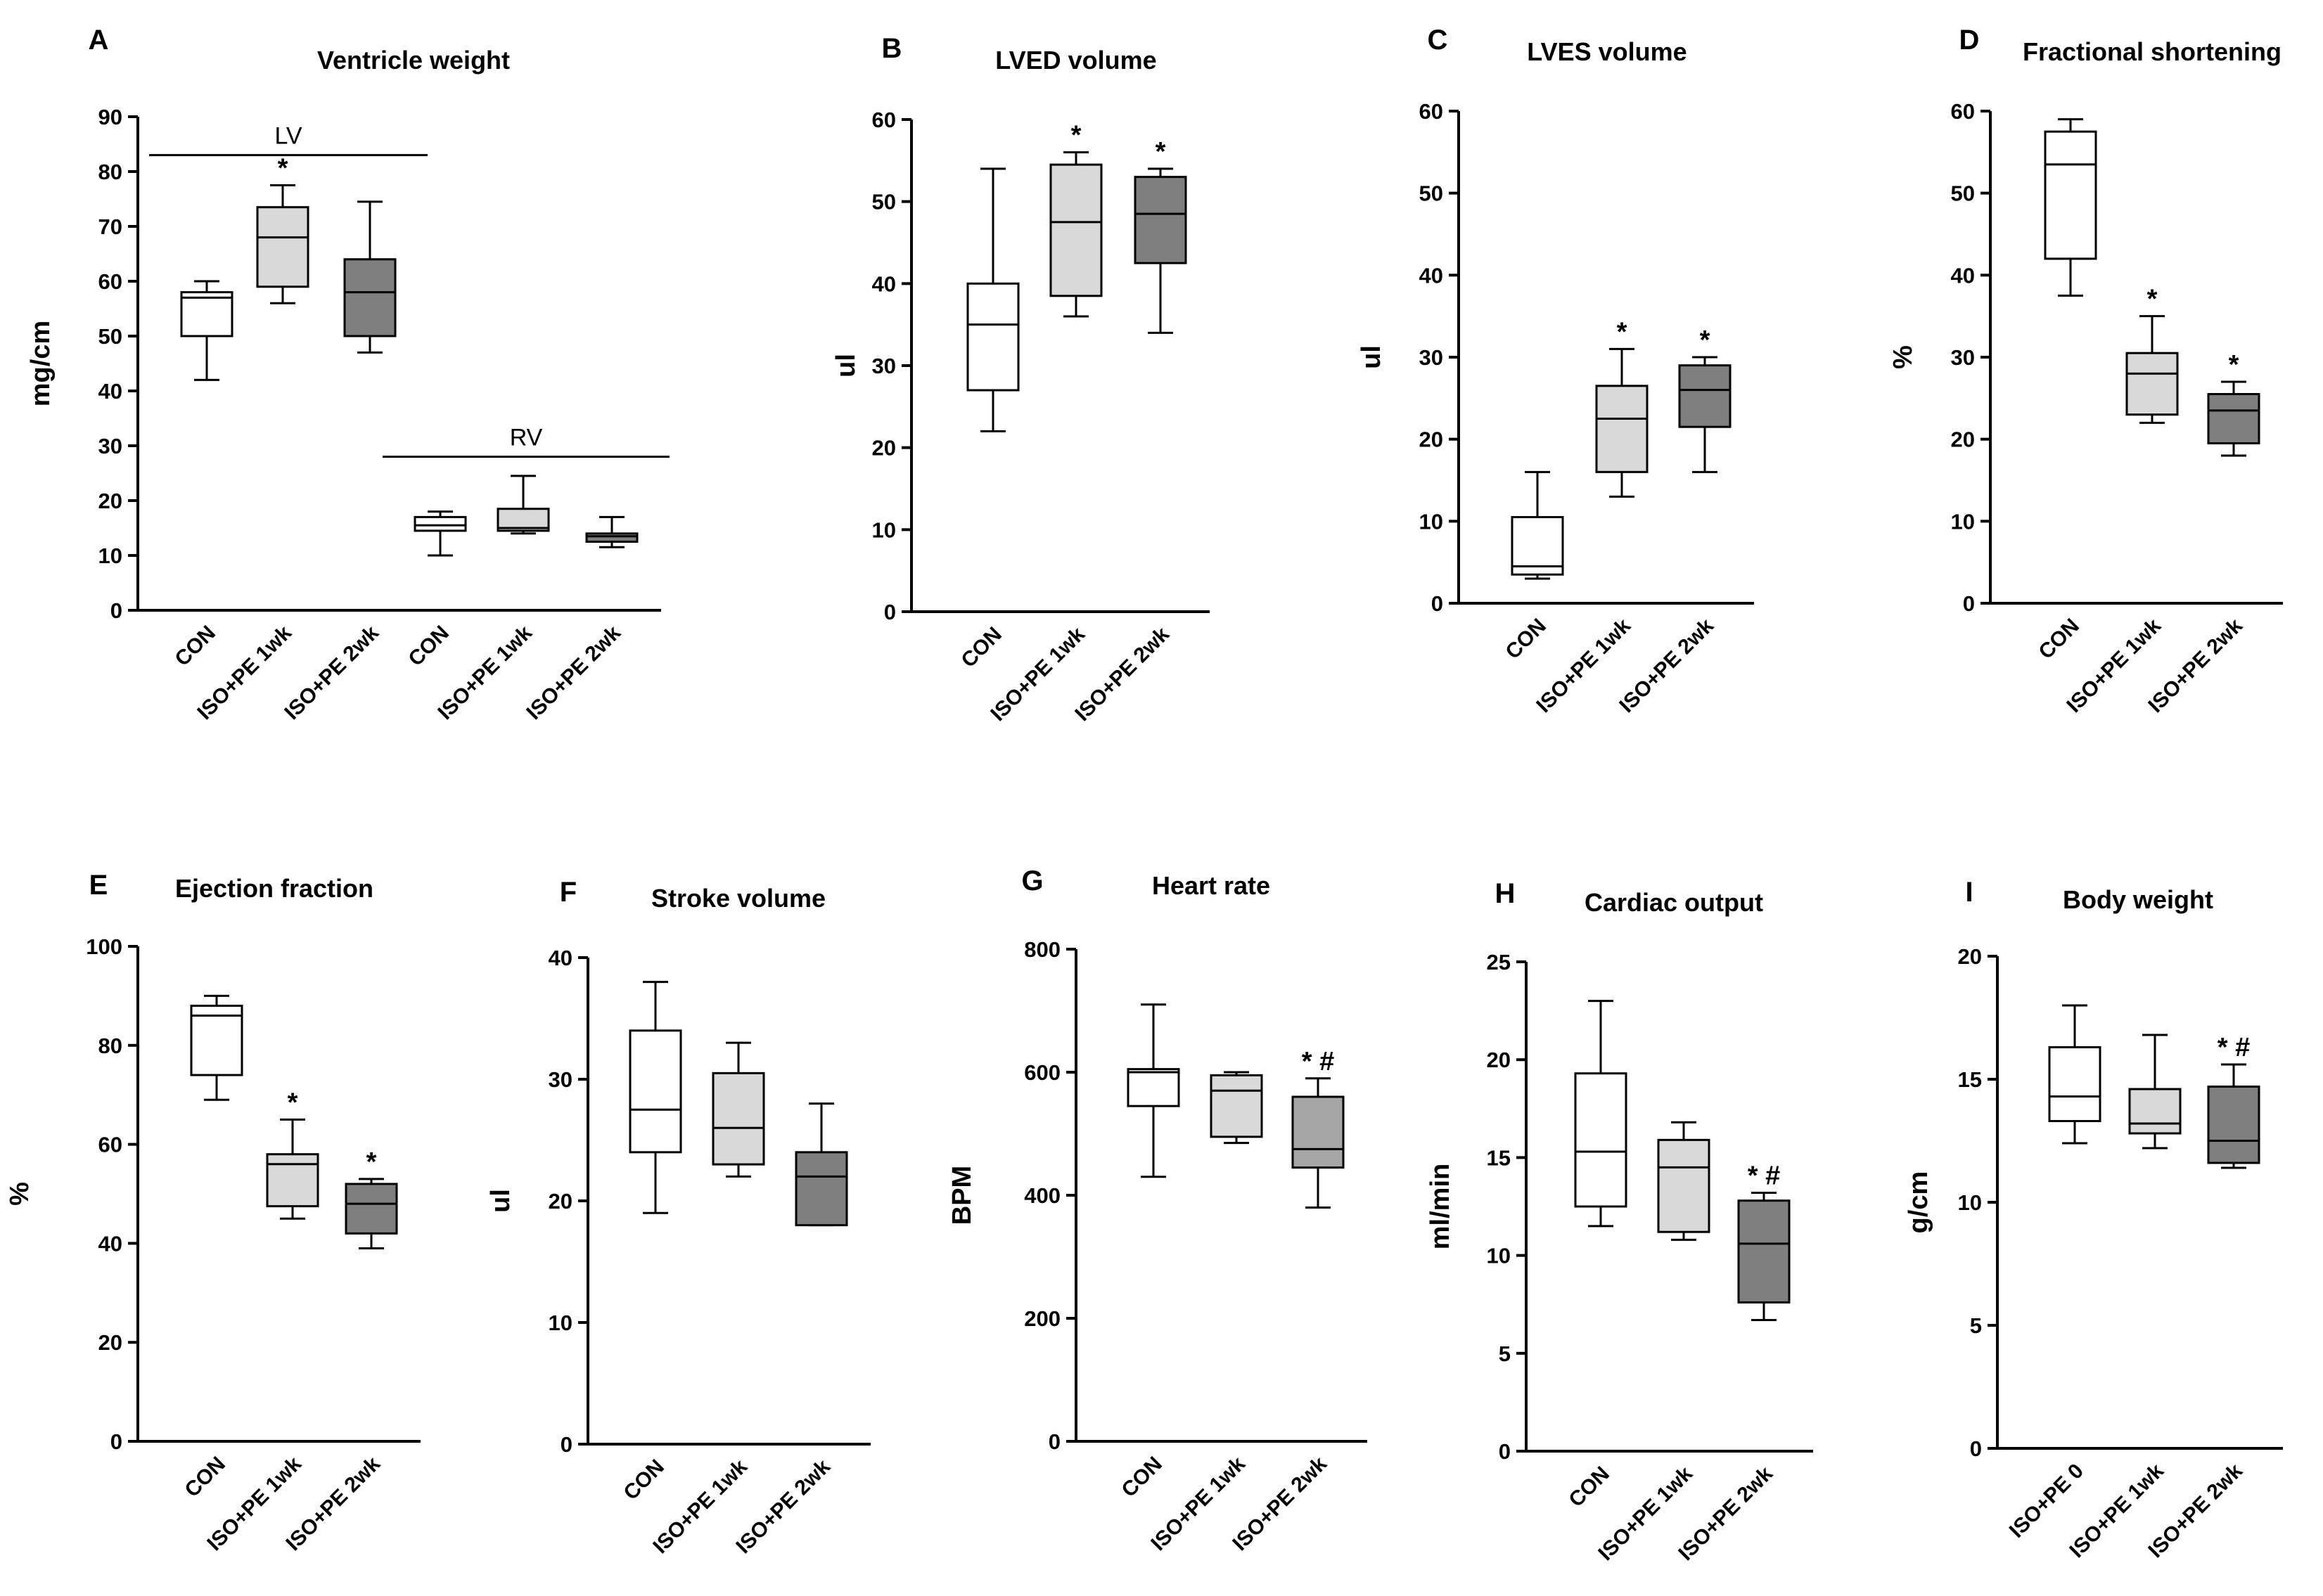 The width and height of the screenshot is (2323, 1596). I want to click on panel-letter: H, so click(1505, 893).